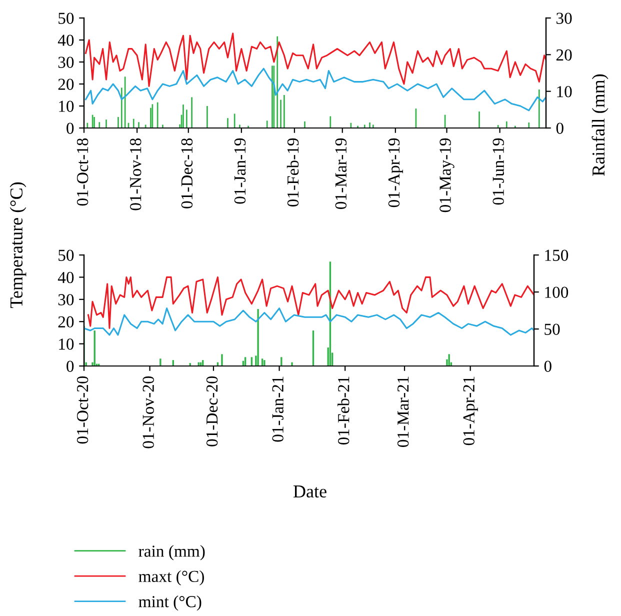  I want to click on legend-label: mint (°C), so click(170, 603).